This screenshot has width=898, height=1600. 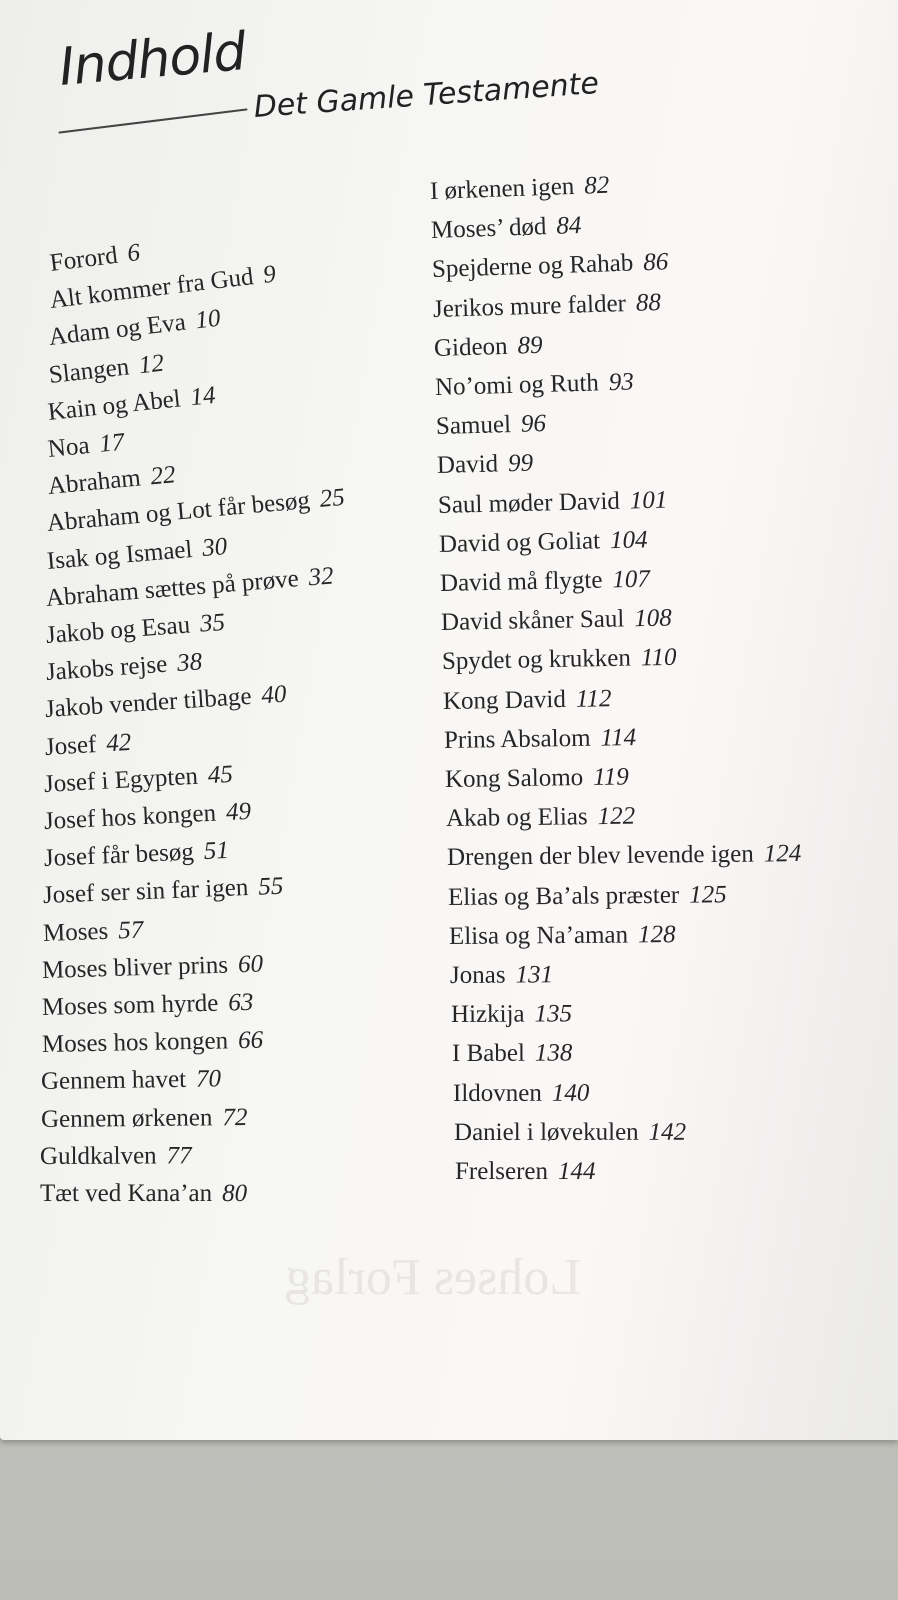 I want to click on entry-title: David må flygte, so click(x=521, y=581).